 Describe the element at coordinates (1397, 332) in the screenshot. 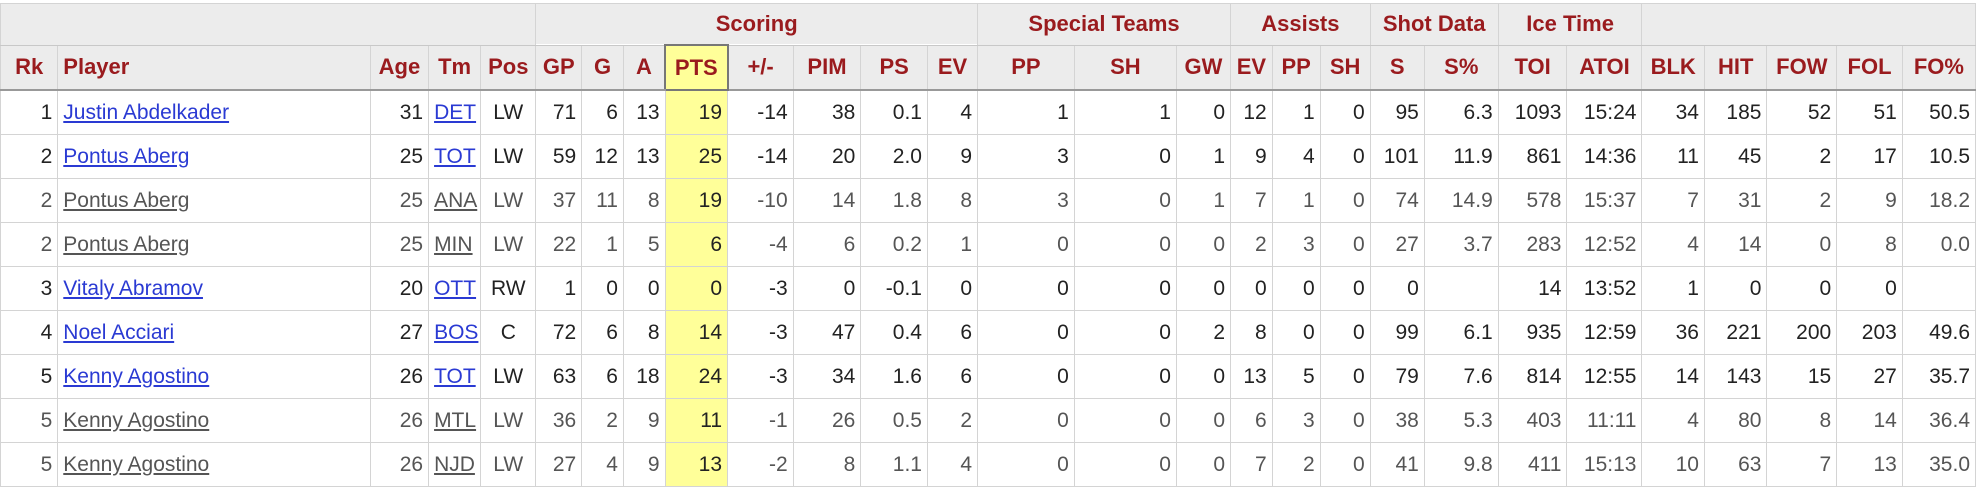

I see `cell-s: 99` at that location.